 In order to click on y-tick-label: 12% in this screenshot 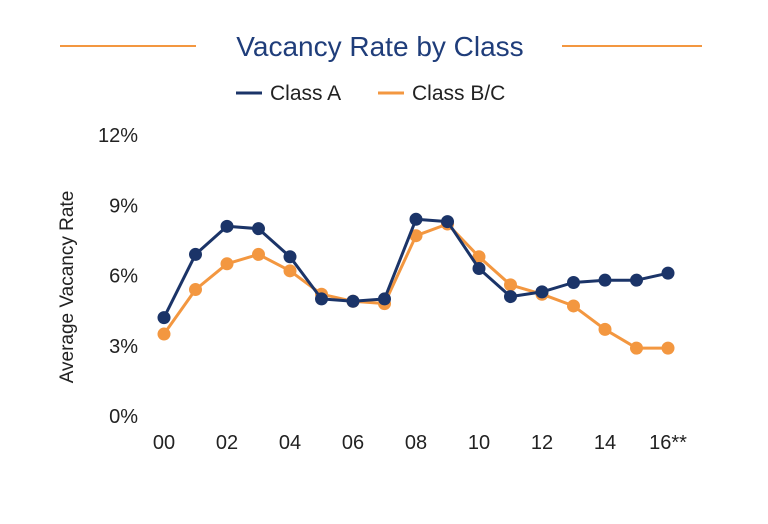, I will do `click(118, 136)`.